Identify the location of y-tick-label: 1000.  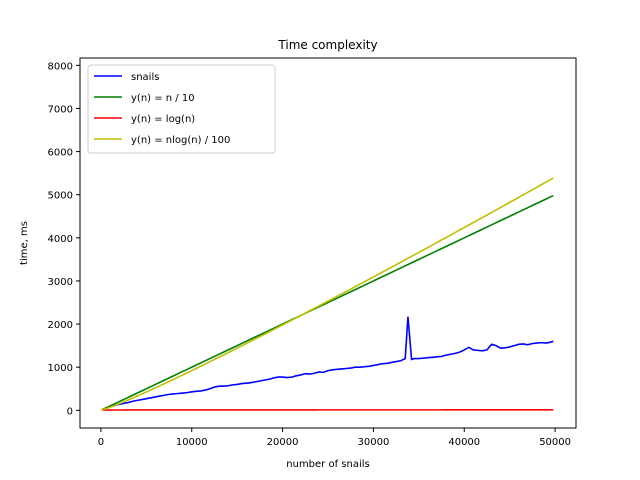
(60, 368).